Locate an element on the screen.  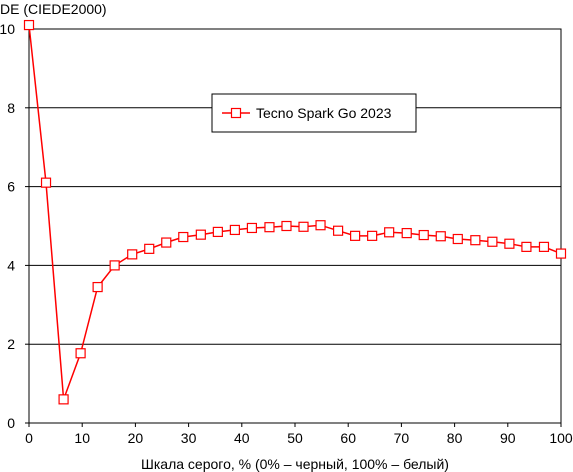
y-axis-title: DE (CIEDE2000) is located at coordinates (53, 9).